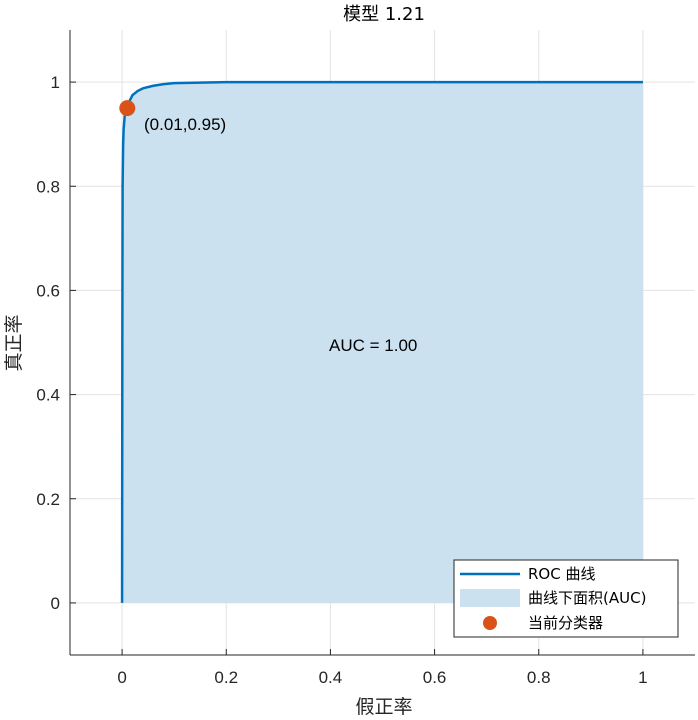  What do you see at coordinates (383, 707) in the screenshot?
I see `x-axis-title: 假正率` at bounding box center [383, 707].